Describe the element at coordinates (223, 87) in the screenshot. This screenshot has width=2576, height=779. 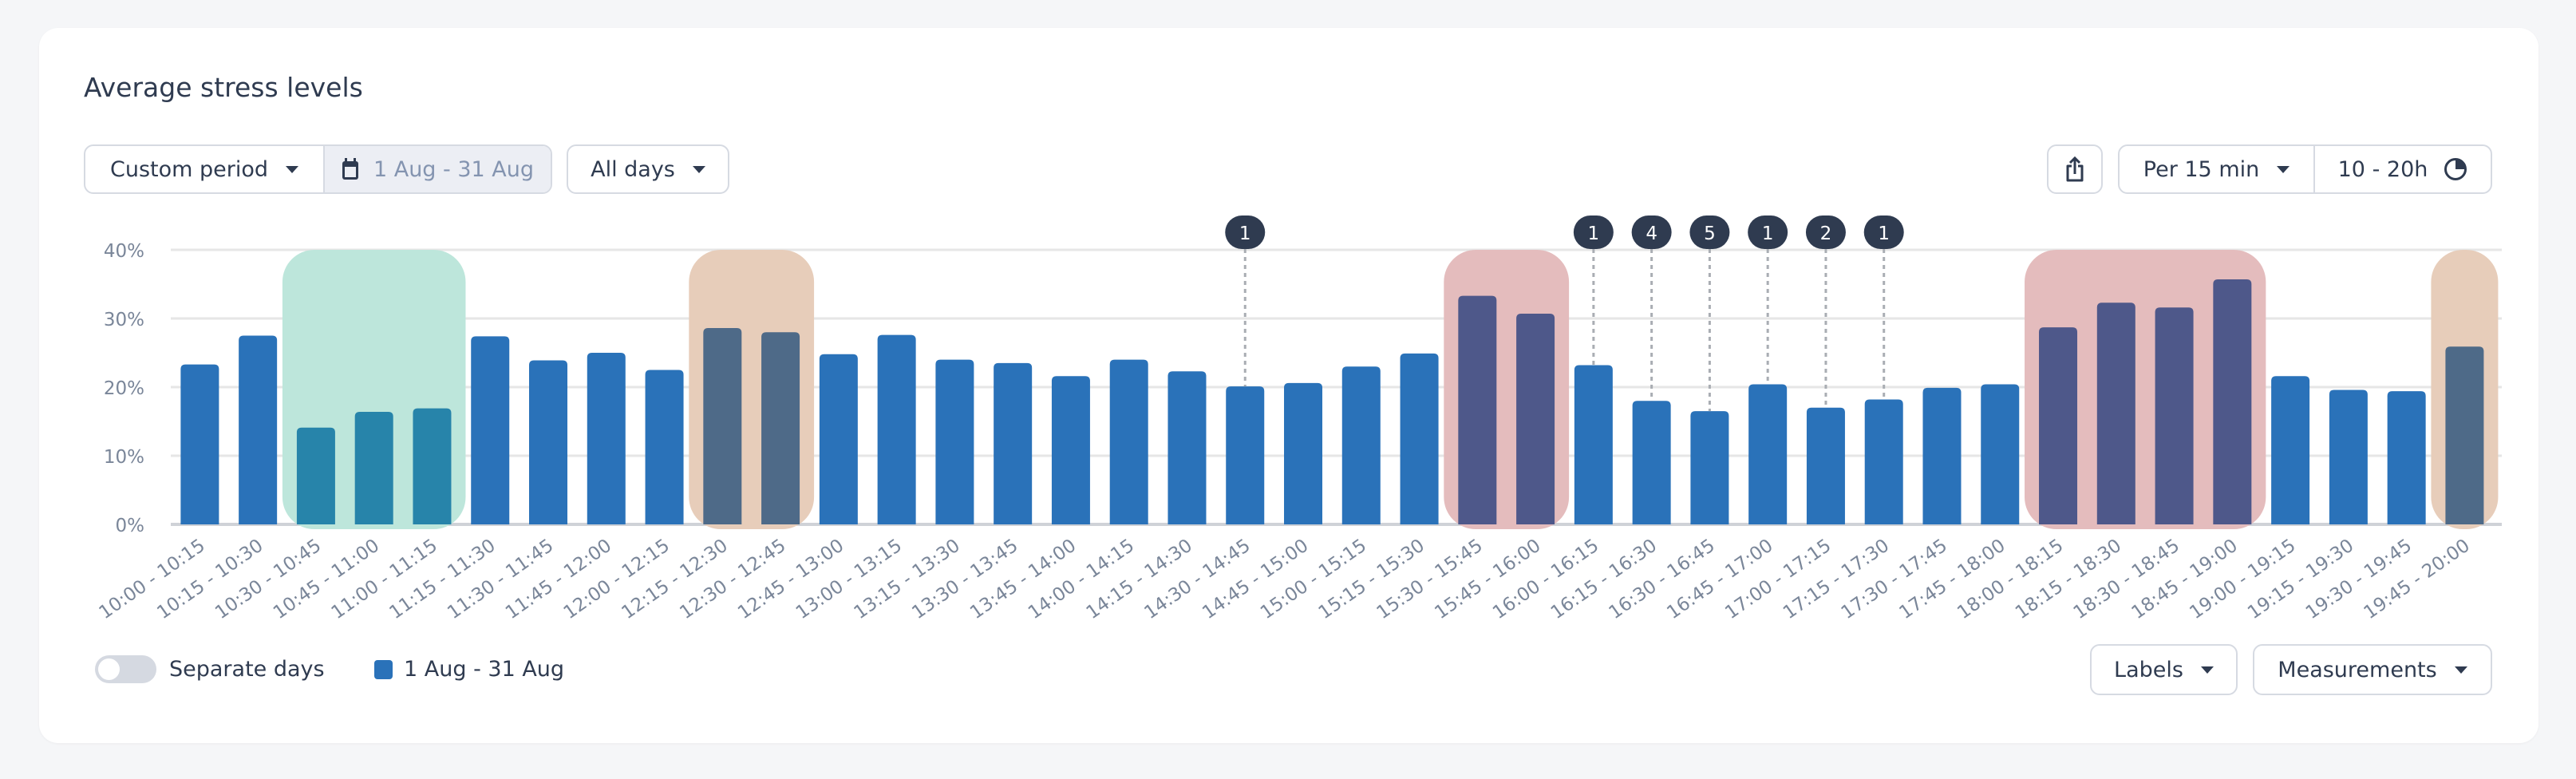
I see `page-title: Average stress levels` at that location.